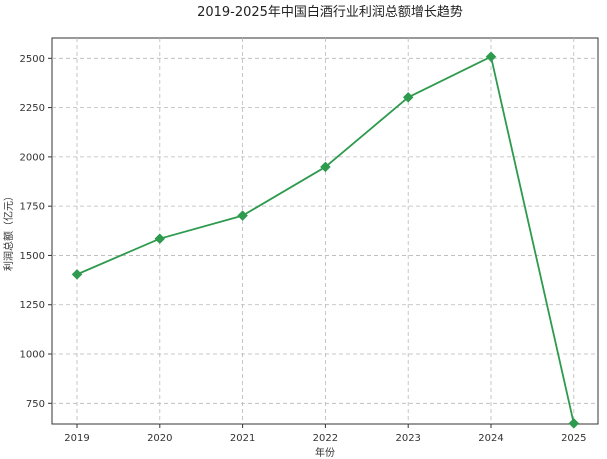  Describe the element at coordinates (32, 157) in the screenshot. I see `y-tick-label: 2000` at that location.